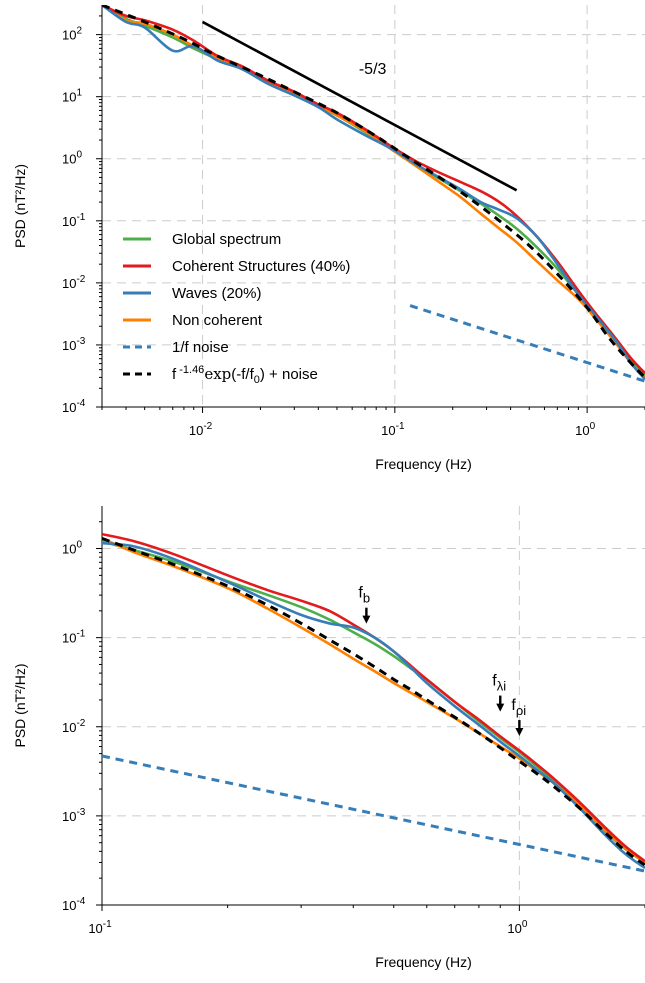  I want to click on y-tick-label: 10², so click(72, 34).